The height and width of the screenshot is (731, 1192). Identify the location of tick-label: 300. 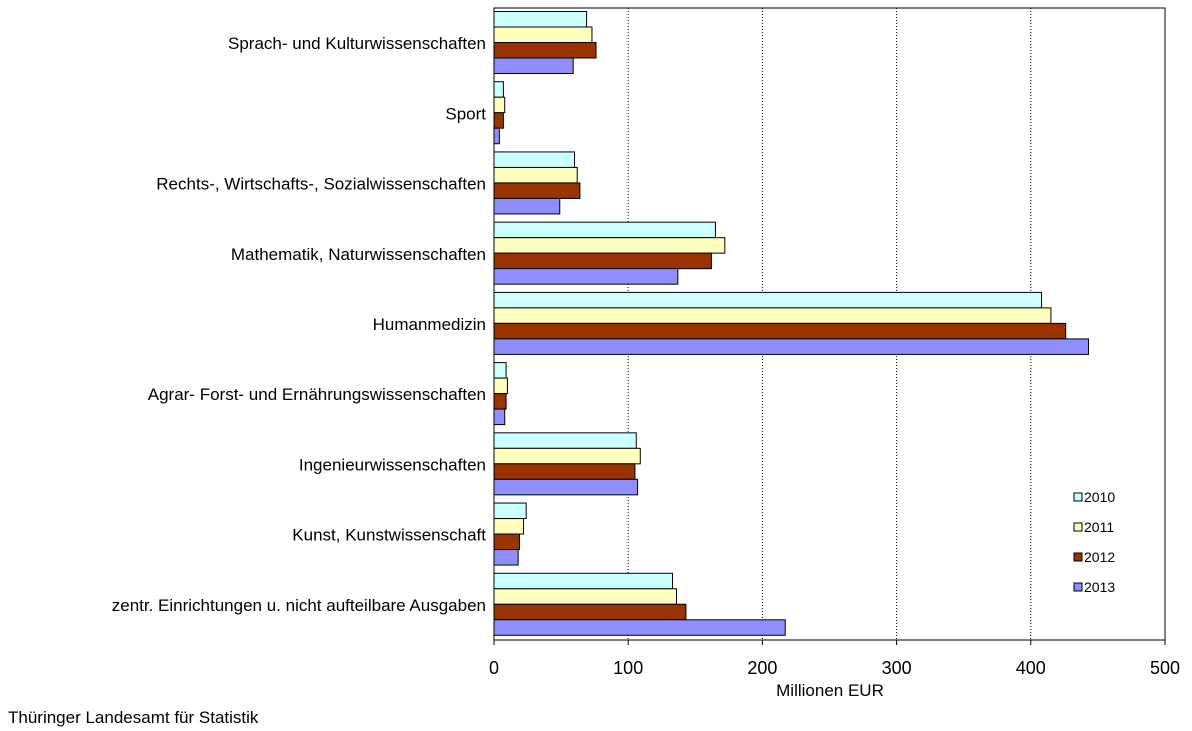
(897, 668).